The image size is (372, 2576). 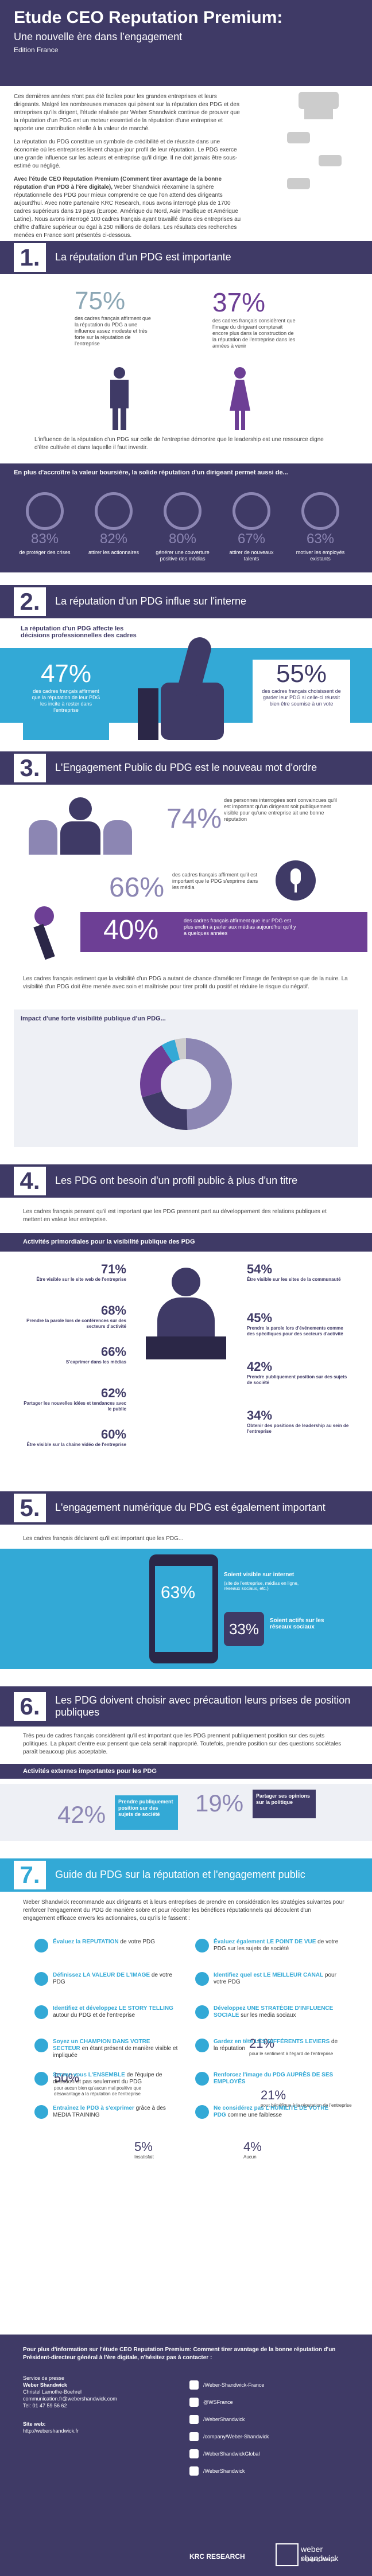 What do you see at coordinates (113, 1352) in the screenshot?
I see `s4-item-pct: 66%` at bounding box center [113, 1352].